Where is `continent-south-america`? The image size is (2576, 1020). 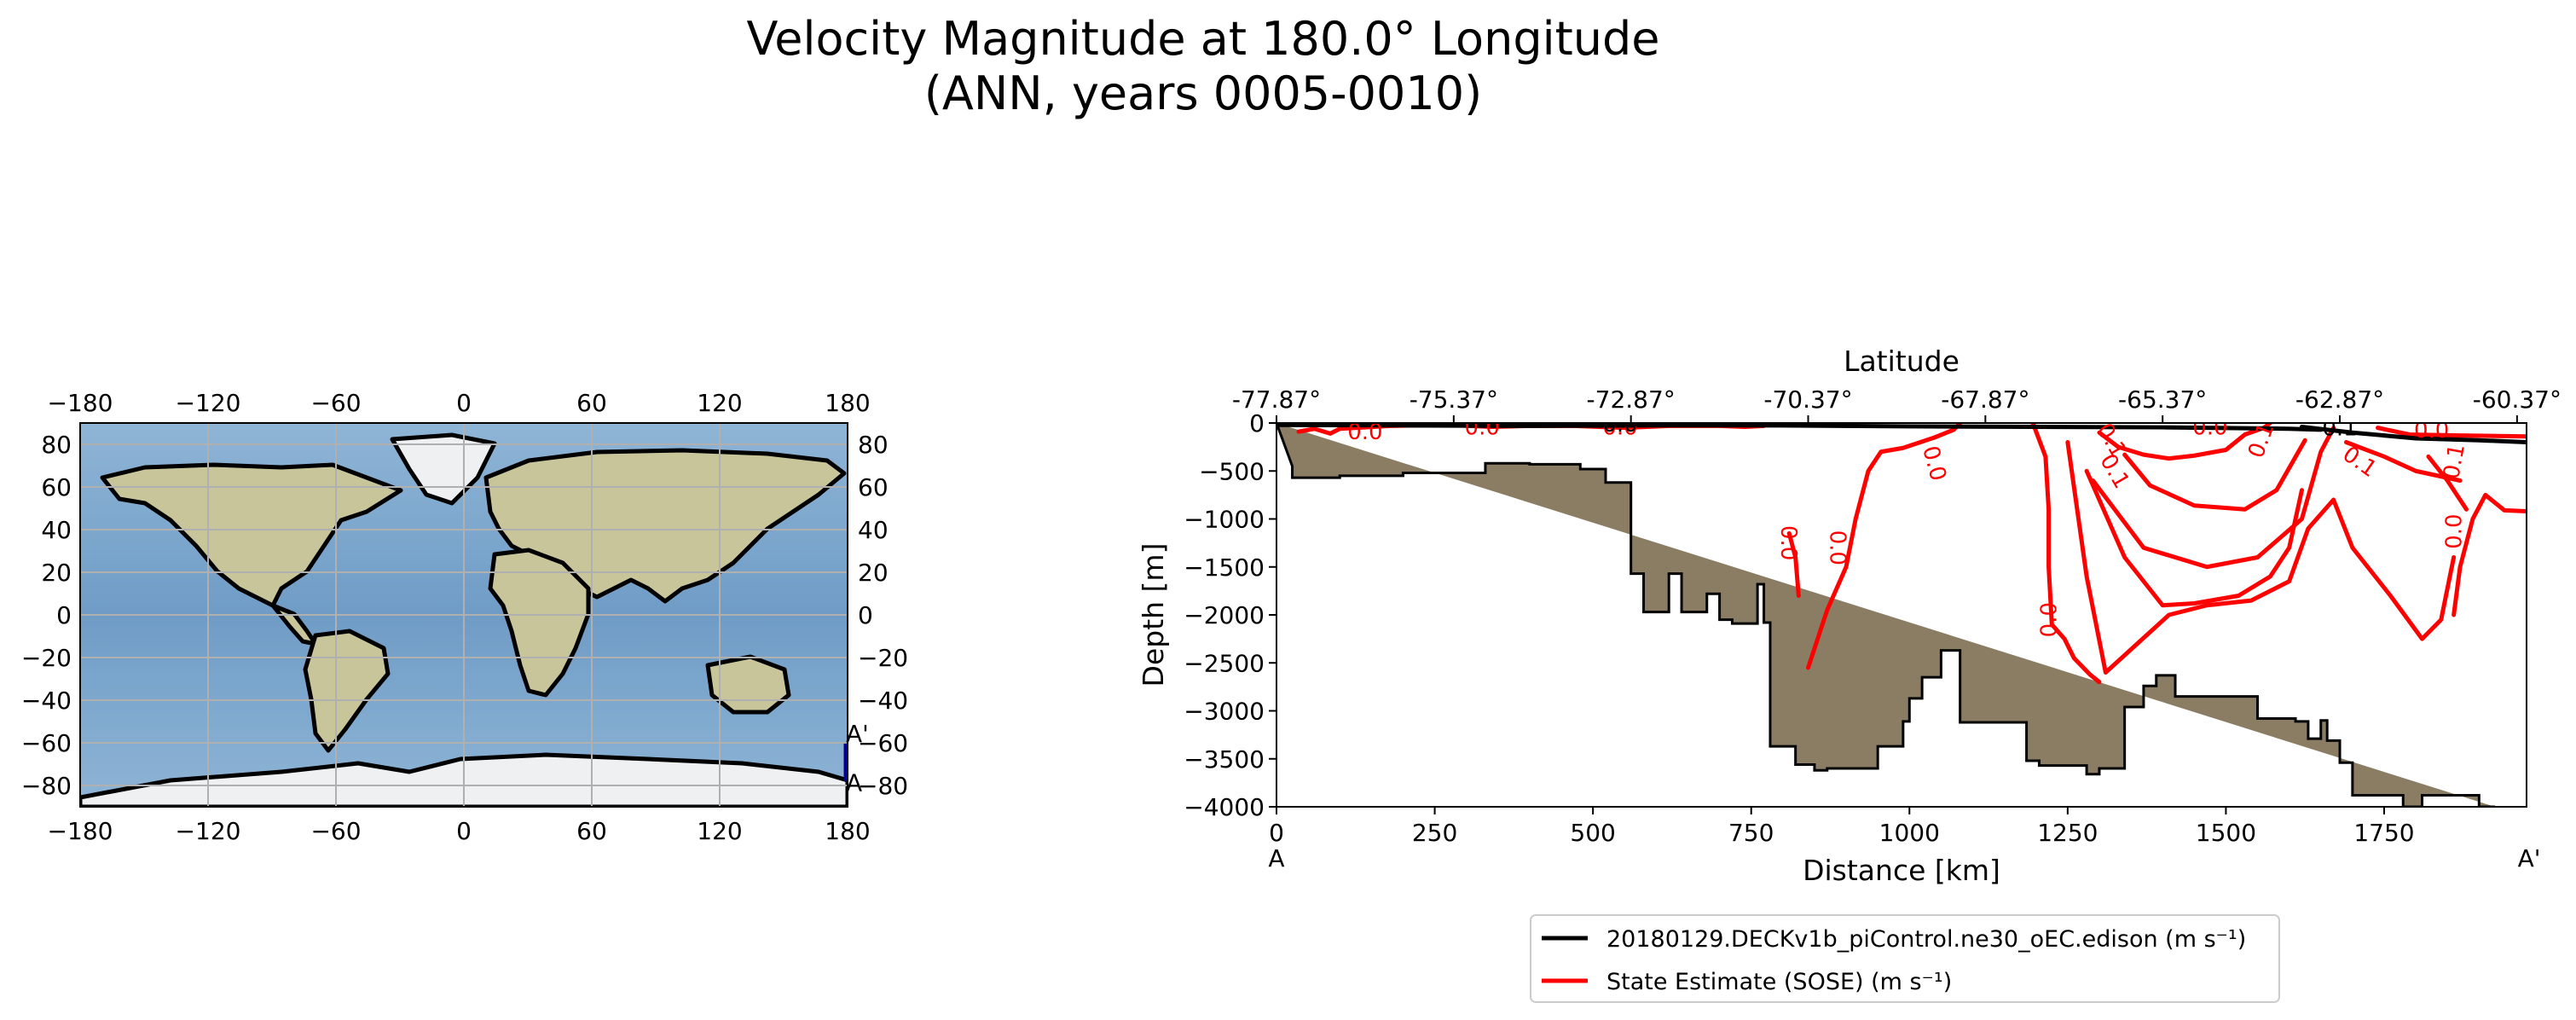
continent-south-america is located at coordinates (347, 691).